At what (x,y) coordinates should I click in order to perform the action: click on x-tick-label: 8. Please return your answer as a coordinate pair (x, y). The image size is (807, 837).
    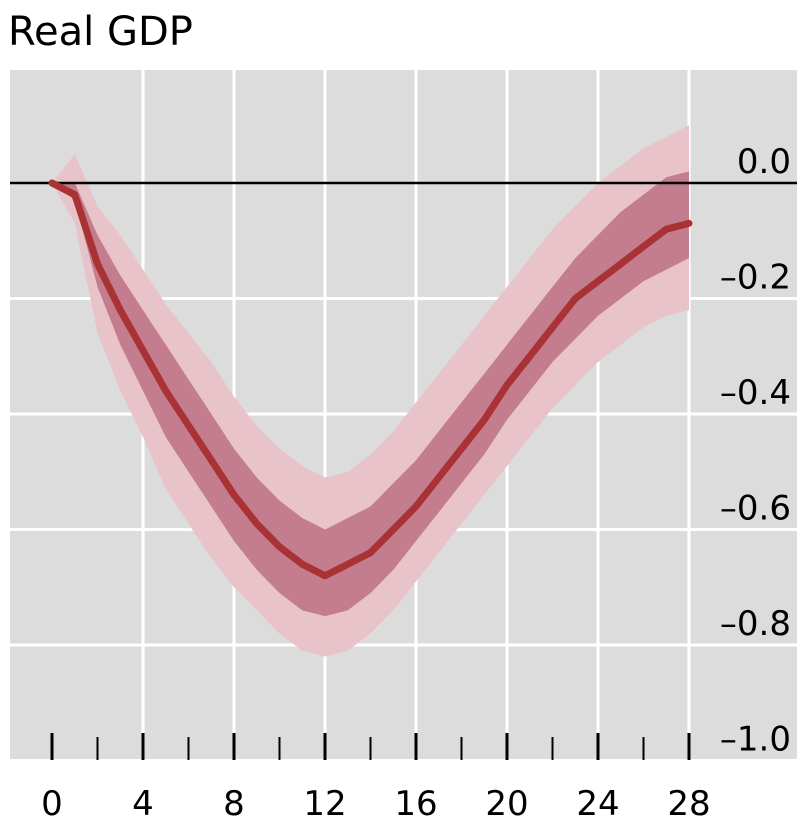
    Looking at the image, I should click on (234, 804).